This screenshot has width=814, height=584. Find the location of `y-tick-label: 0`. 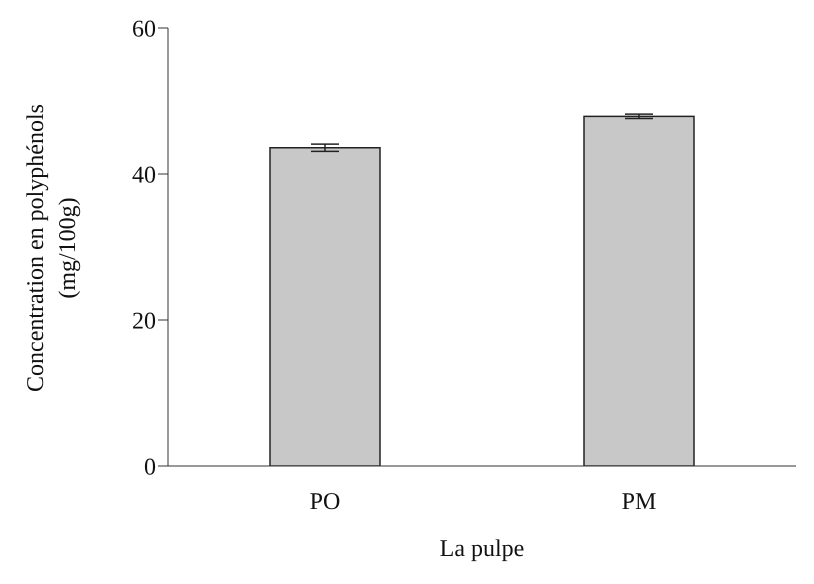

y-tick-label: 0 is located at coordinates (150, 467).